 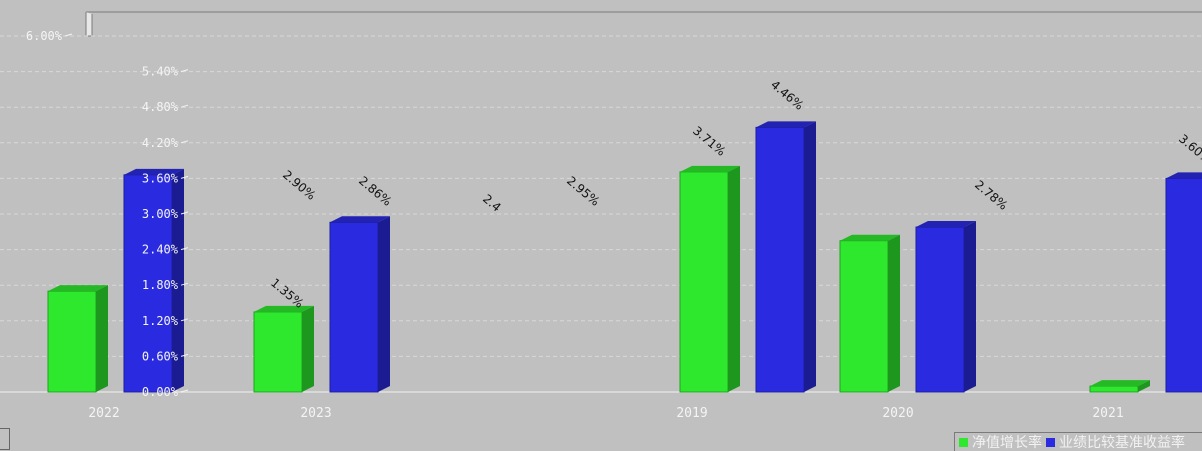 What do you see at coordinates (44, 36) in the screenshot?
I see `y-tick-label: 6.00%` at bounding box center [44, 36].